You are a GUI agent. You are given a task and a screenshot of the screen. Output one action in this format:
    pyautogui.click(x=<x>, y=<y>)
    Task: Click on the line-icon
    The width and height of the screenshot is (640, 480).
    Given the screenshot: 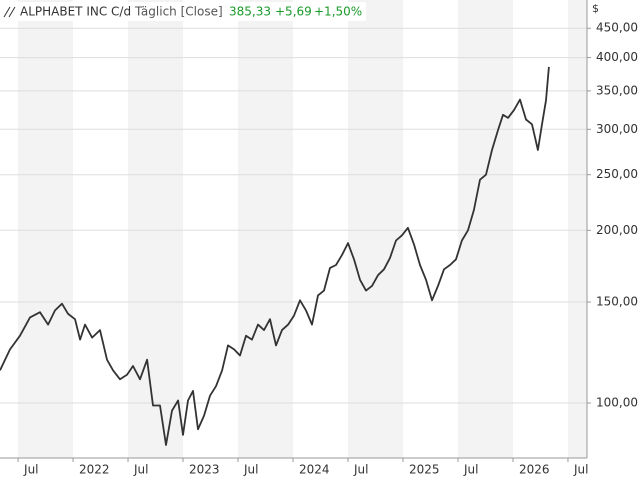 What is the action you would take?
    pyautogui.click(x=9, y=12)
    